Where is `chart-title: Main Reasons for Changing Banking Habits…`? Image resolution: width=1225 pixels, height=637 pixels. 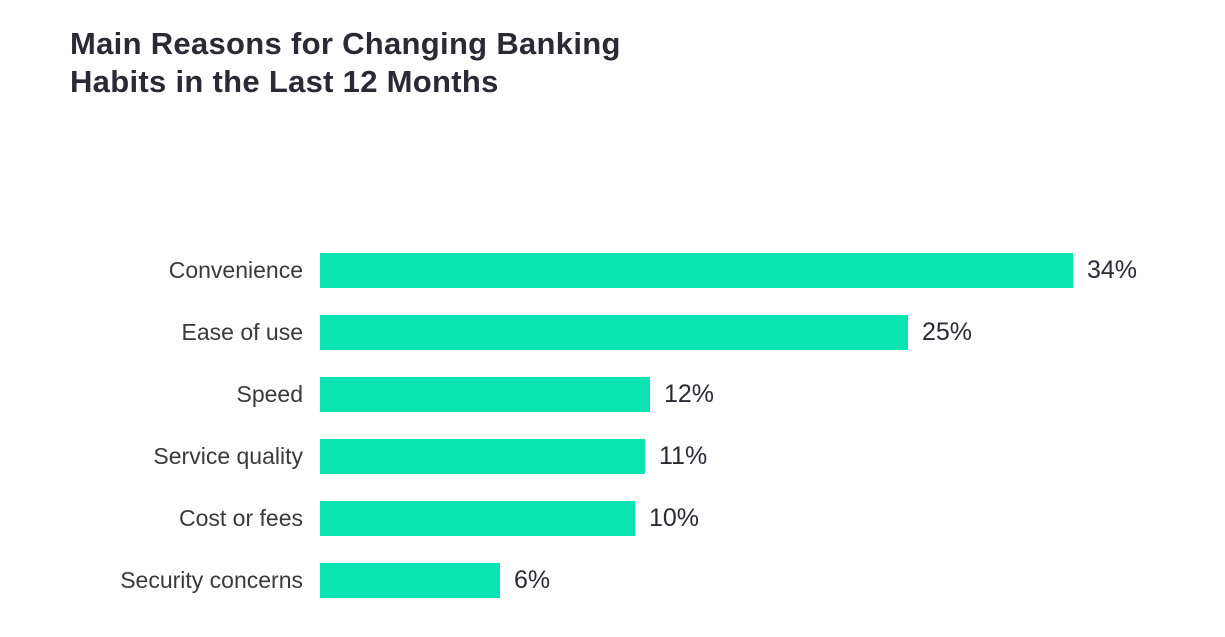 chart-title: Main Reasons for Changing Banking Habits… is located at coordinates (345, 63).